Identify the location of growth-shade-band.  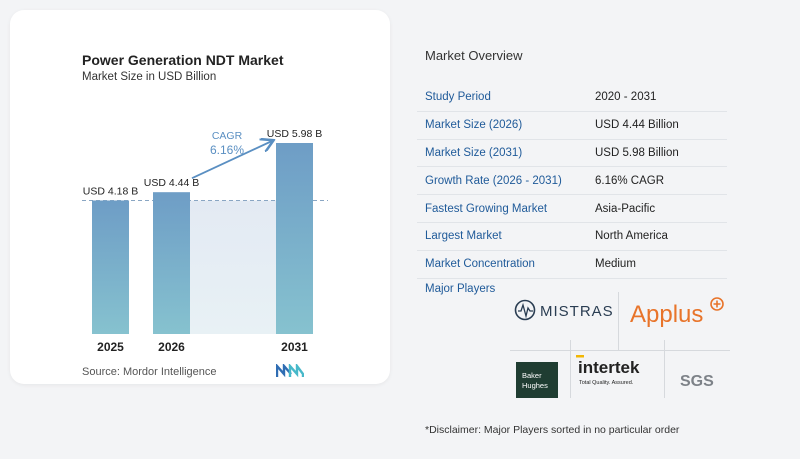
(233, 267).